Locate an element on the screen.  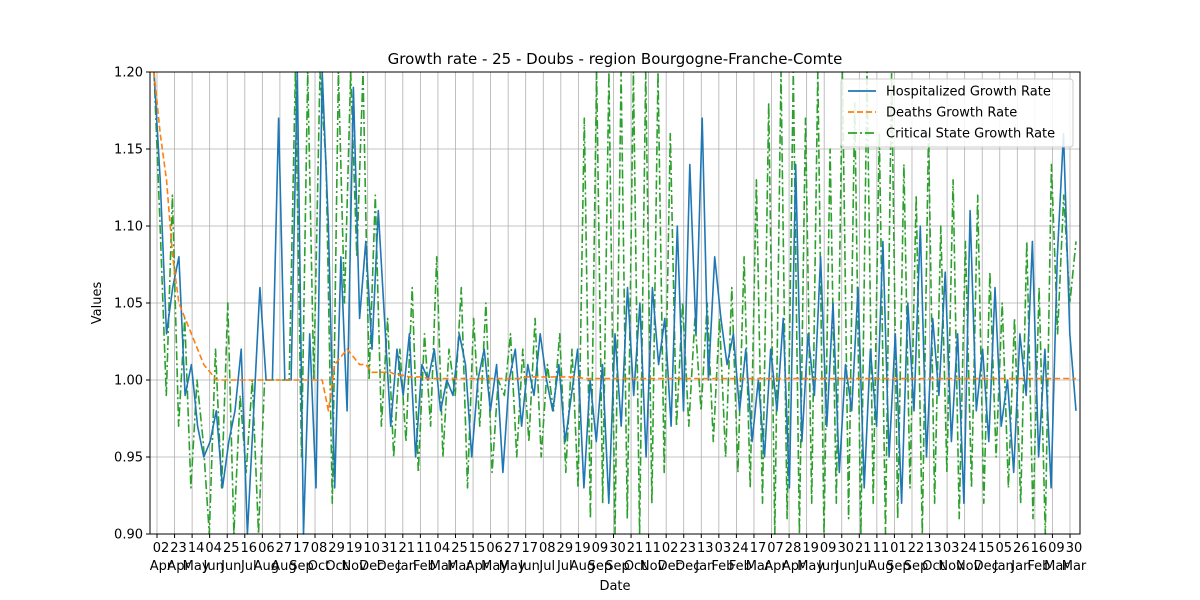
y-tick-label: 1.15 is located at coordinates (128, 150).